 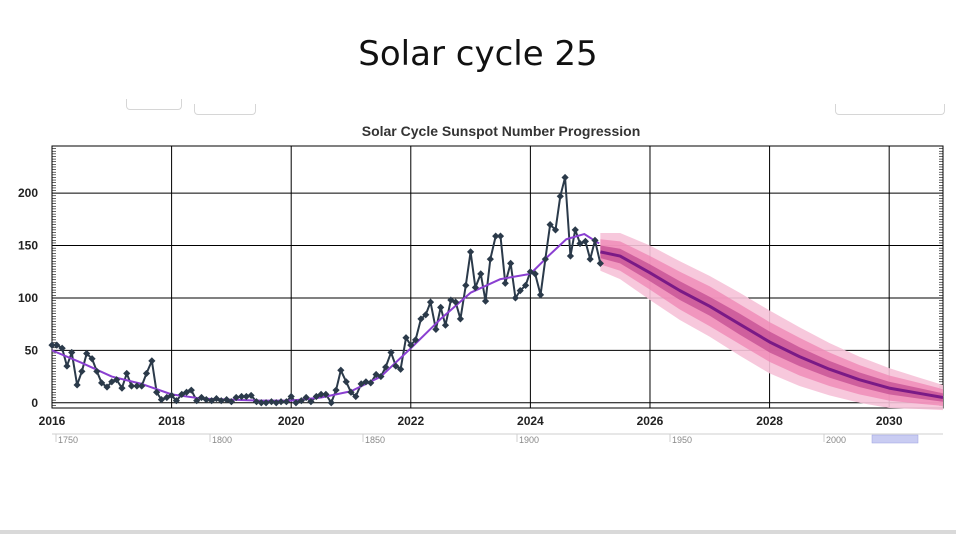 What do you see at coordinates (895, 439) in the screenshot?
I see `navigator-selection-handle` at bounding box center [895, 439].